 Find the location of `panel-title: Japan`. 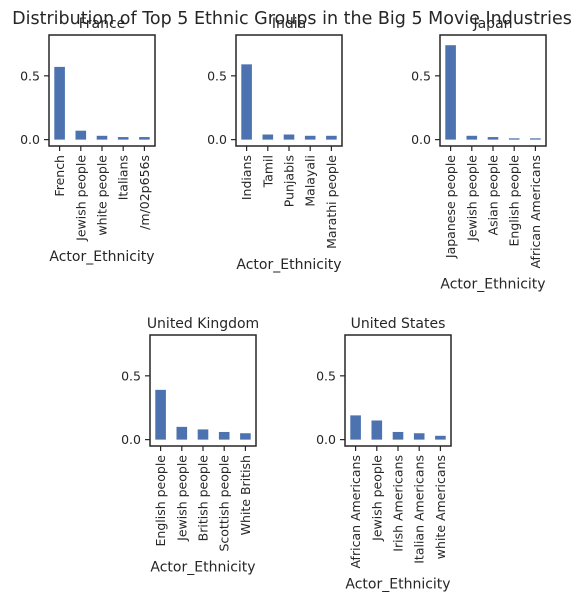

panel-title: Japan is located at coordinates (492, 24).